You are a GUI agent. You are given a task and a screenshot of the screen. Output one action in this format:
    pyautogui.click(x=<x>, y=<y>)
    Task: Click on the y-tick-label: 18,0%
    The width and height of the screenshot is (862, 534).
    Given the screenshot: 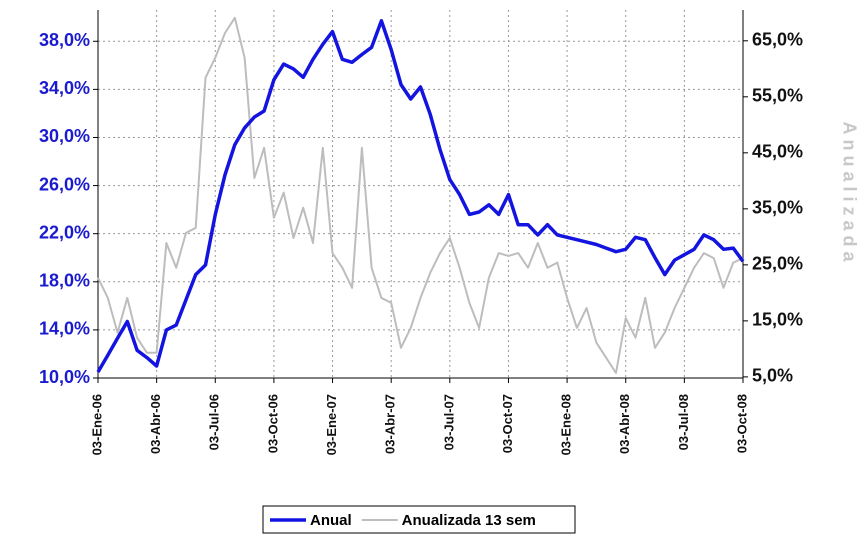 What is the action you would take?
    pyautogui.click(x=64, y=281)
    